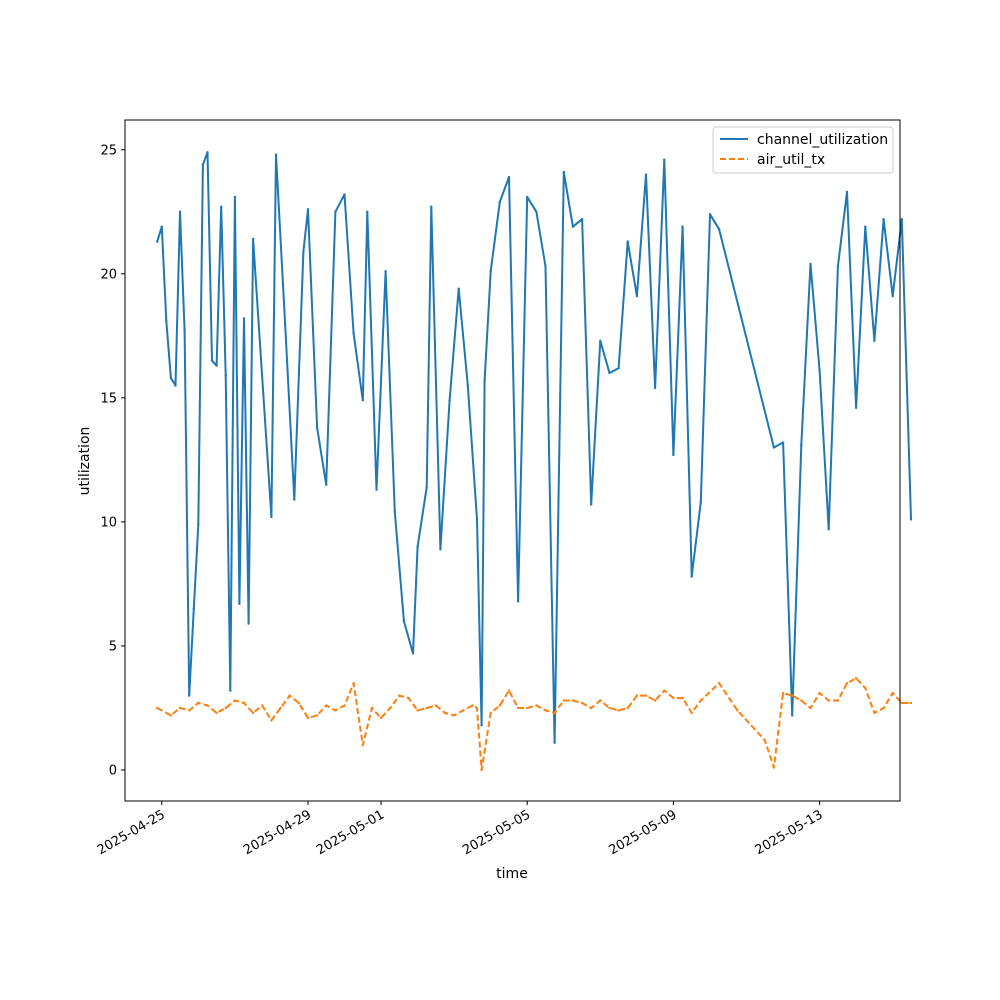 This screenshot has height=1000, width=1000. What do you see at coordinates (85, 461) in the screenshot?
I see `y-axis-label: utilization` at bounding box center [85, 461].